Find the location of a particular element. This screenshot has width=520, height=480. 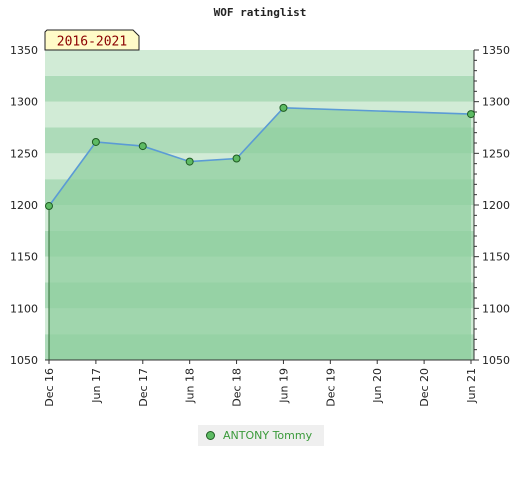

chart-title: WOF ratinglist is located at coordinates (260, 12).